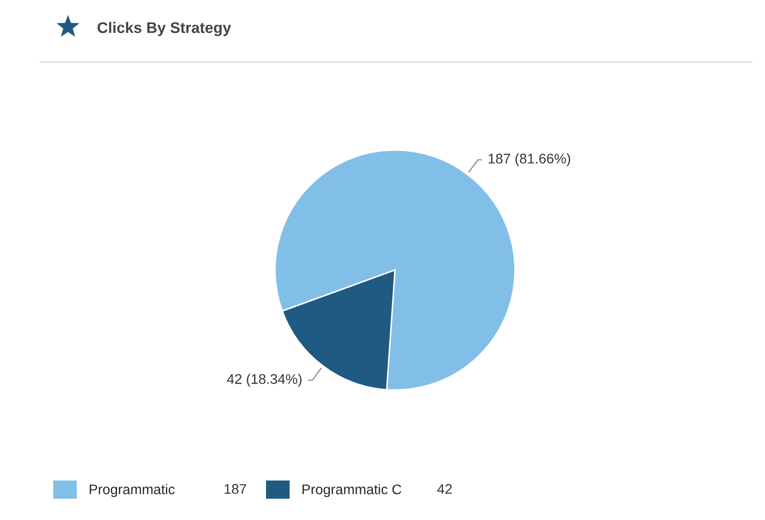 The image size is (765, 520). What do you see at coordinates (264, 380) in the screenshot?
I see `data-label: 42 (18.34%)` at bounding box center [264, 380].